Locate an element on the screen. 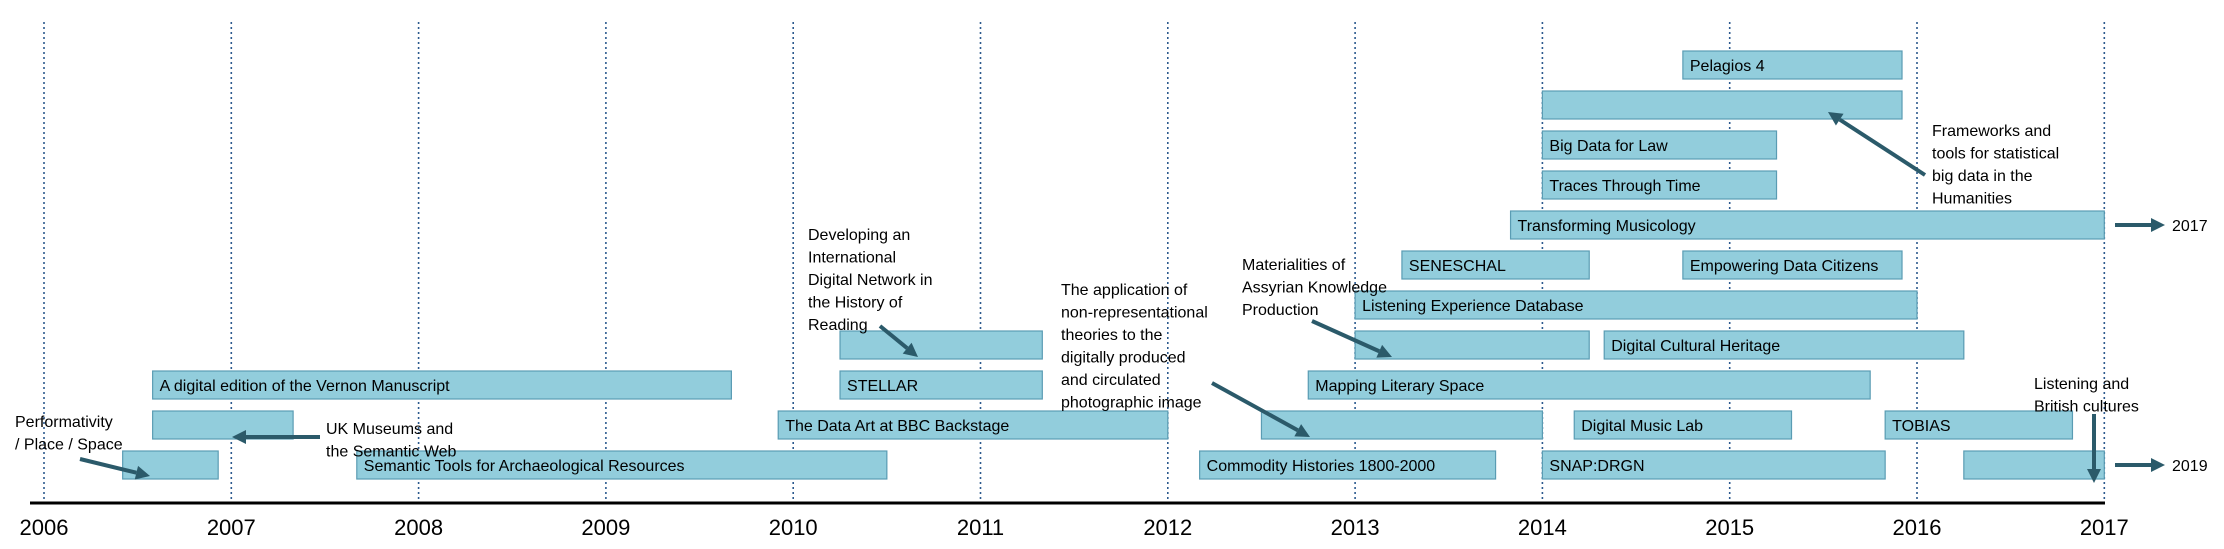  annotation-line: International is located at coordinates (852, 258).